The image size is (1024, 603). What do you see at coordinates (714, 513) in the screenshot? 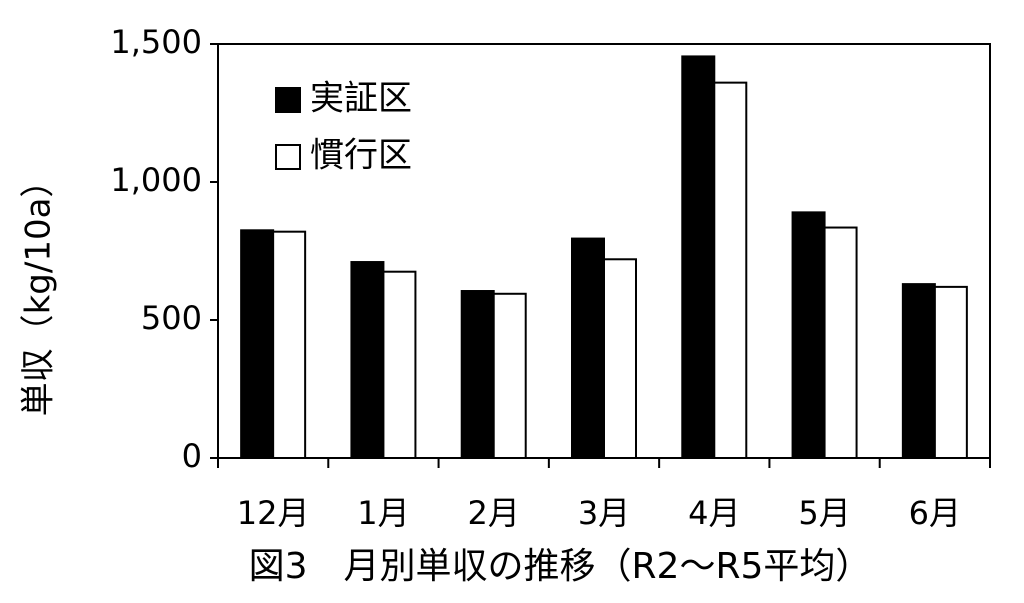
I see `x-tick-label: 4月` at bounding box center [714, 513].